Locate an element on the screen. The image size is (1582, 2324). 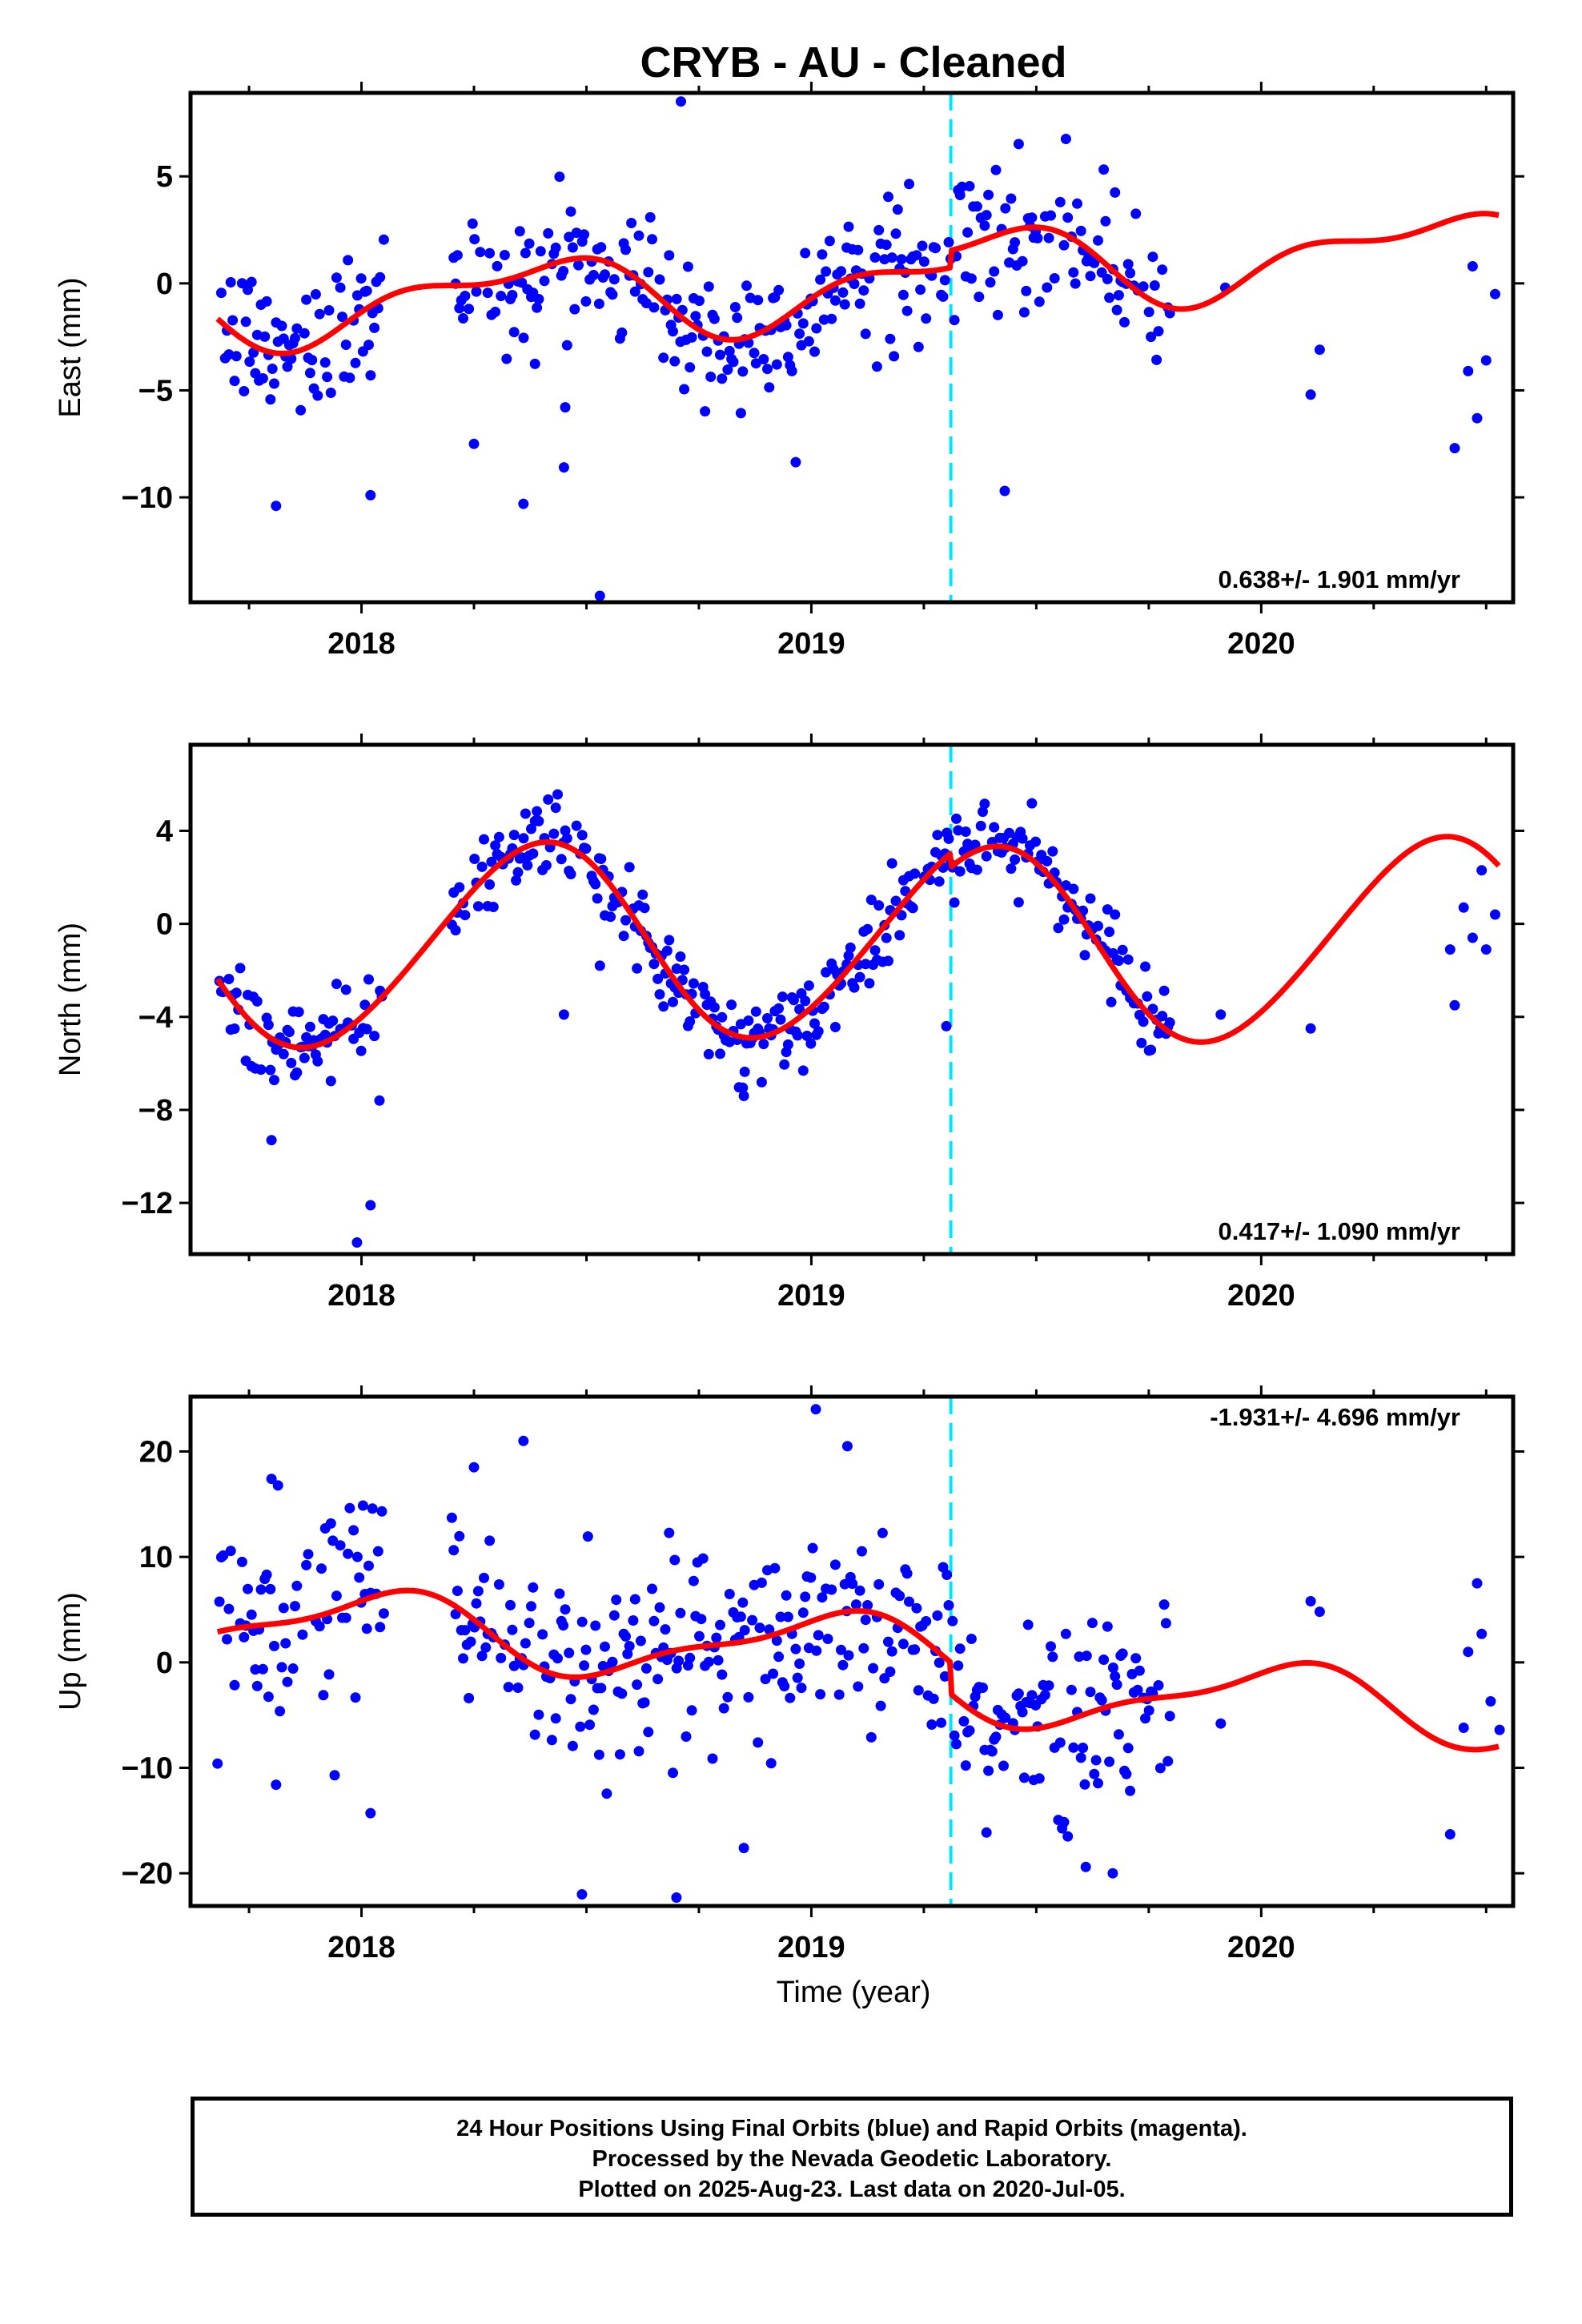
rate-label: 0.638+/- 1.901 mm/yr is located at coordinates (1339, 579).